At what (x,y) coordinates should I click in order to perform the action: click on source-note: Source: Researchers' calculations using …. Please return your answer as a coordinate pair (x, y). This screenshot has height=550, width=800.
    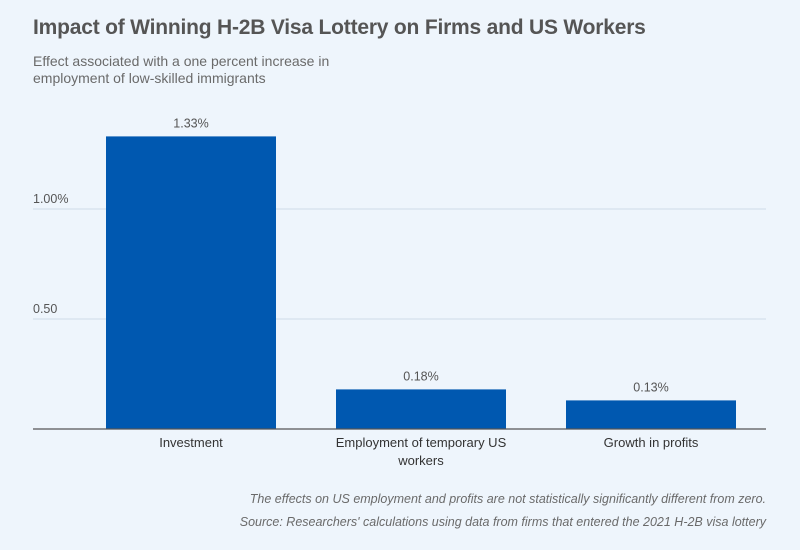
    Looking at the image, I should click on (502, 522).